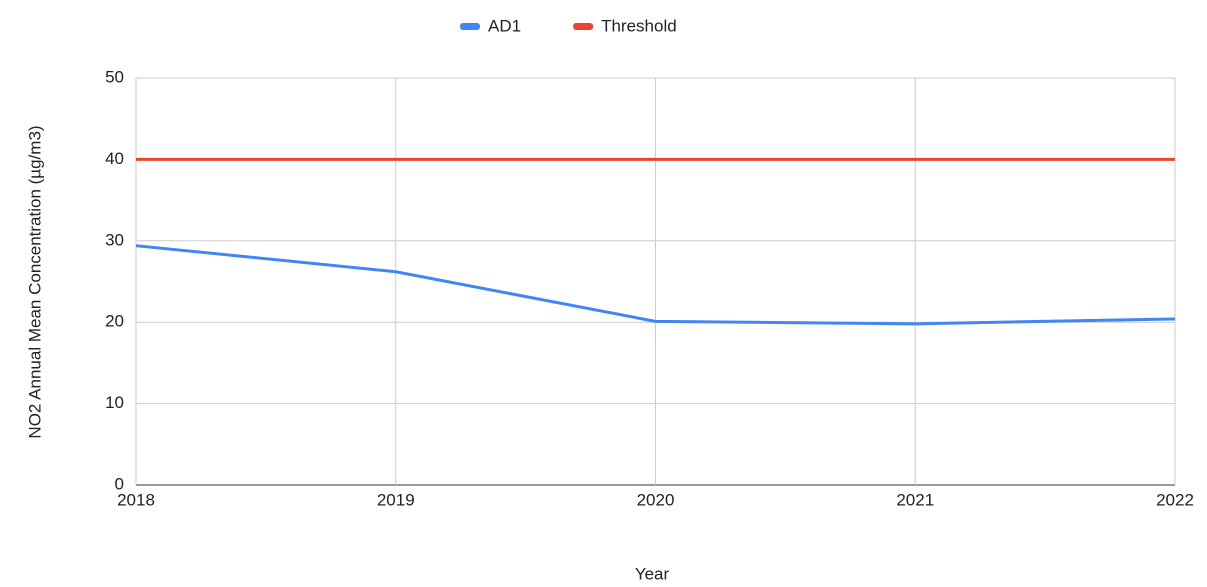  What do you see at coordinates (656, 499) in the screenshot?
I see `x-tick-label: 2020` at bounding box center [656, 499].